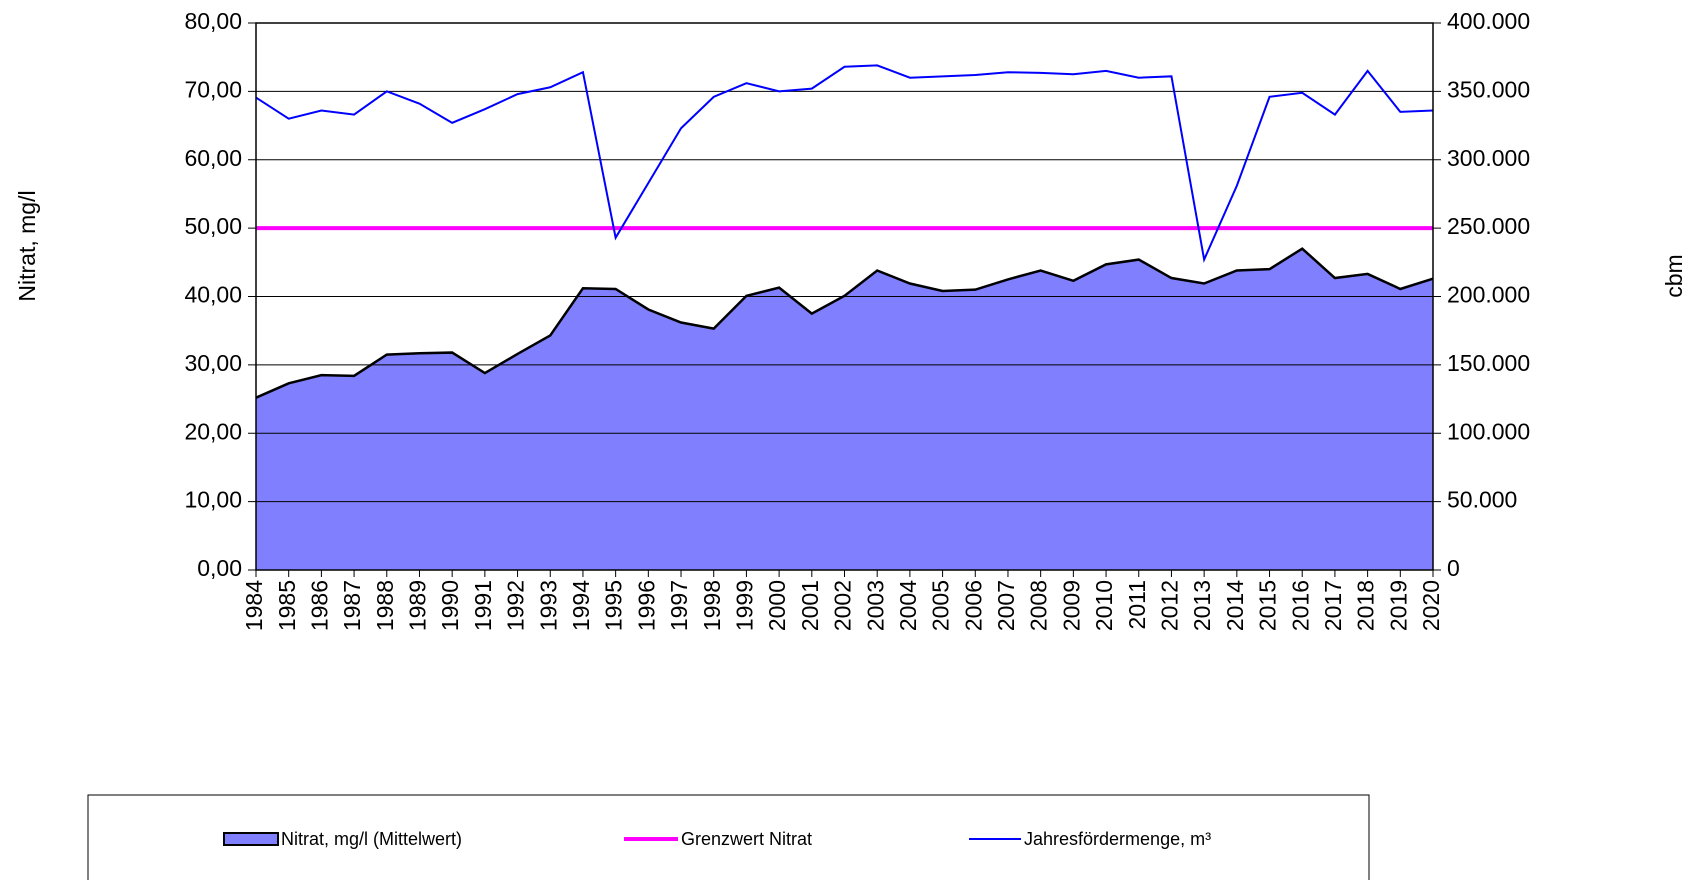  I want to click on y2-tick-label: 50.000, so click(1482, 500).